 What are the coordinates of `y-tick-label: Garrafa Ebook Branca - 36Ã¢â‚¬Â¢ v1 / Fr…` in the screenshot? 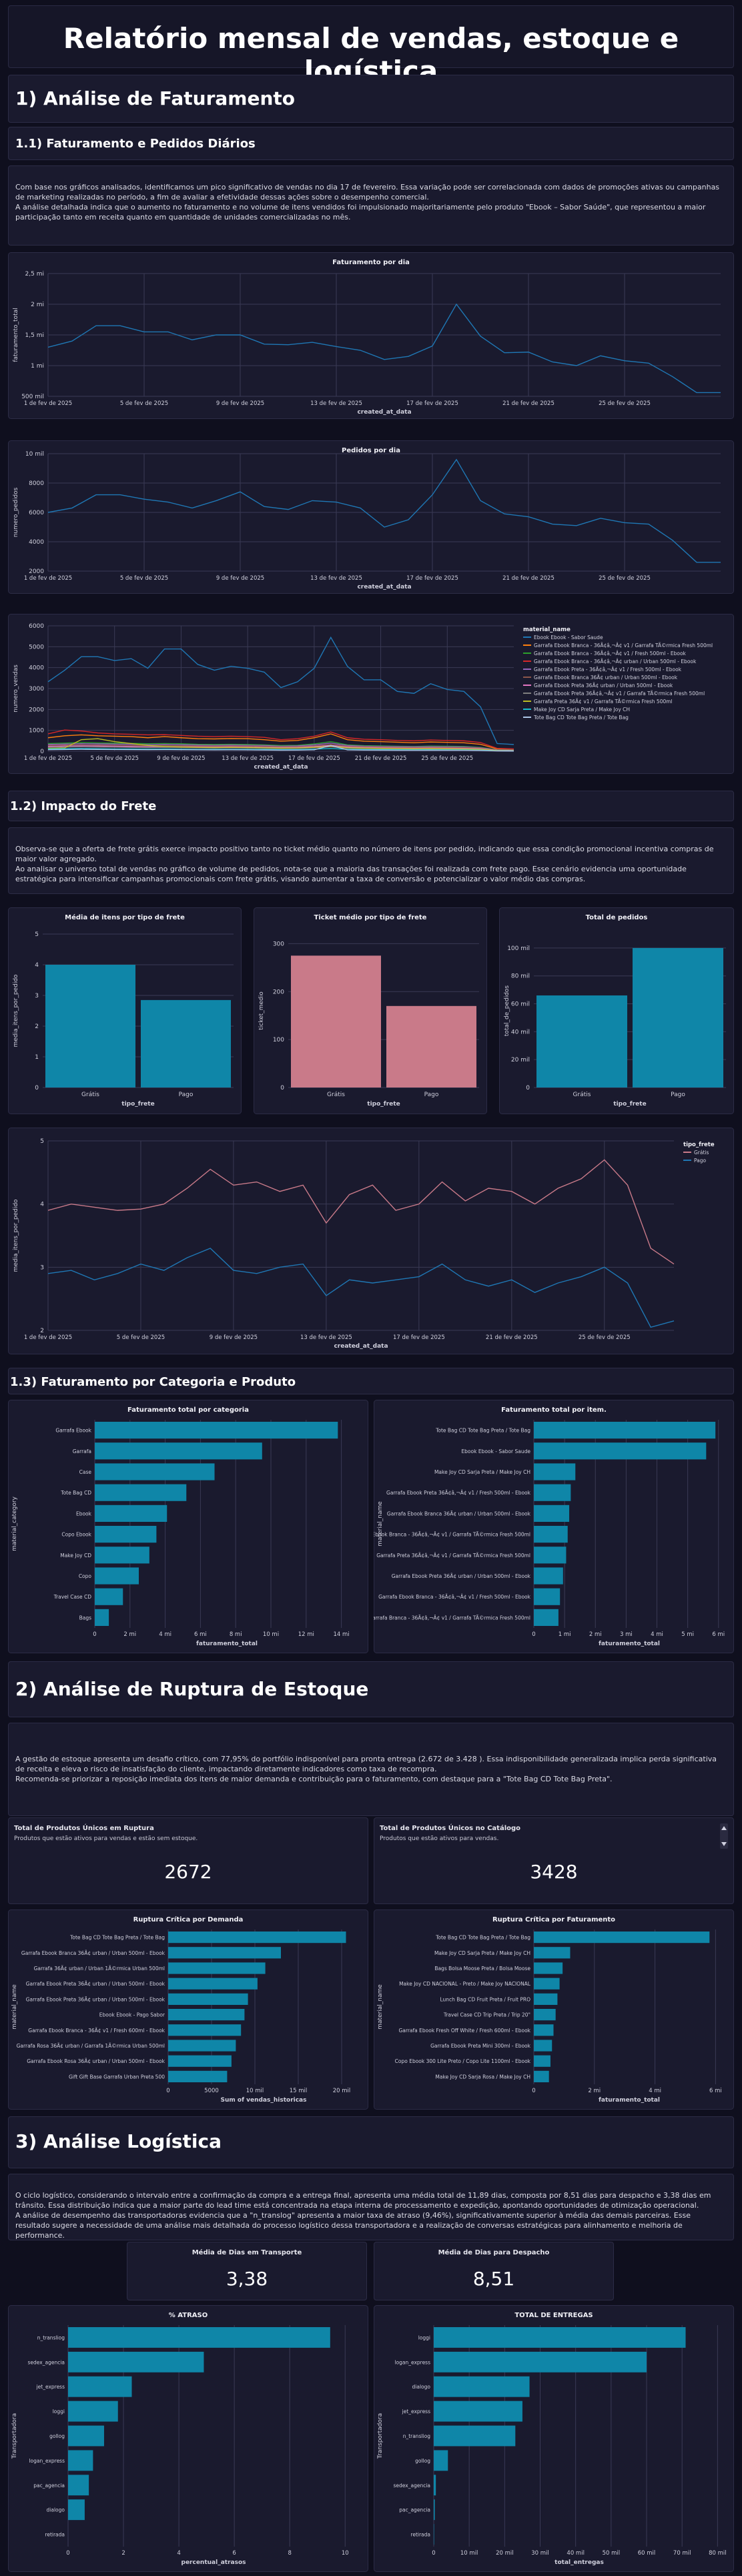 It's located at (454, 1597).